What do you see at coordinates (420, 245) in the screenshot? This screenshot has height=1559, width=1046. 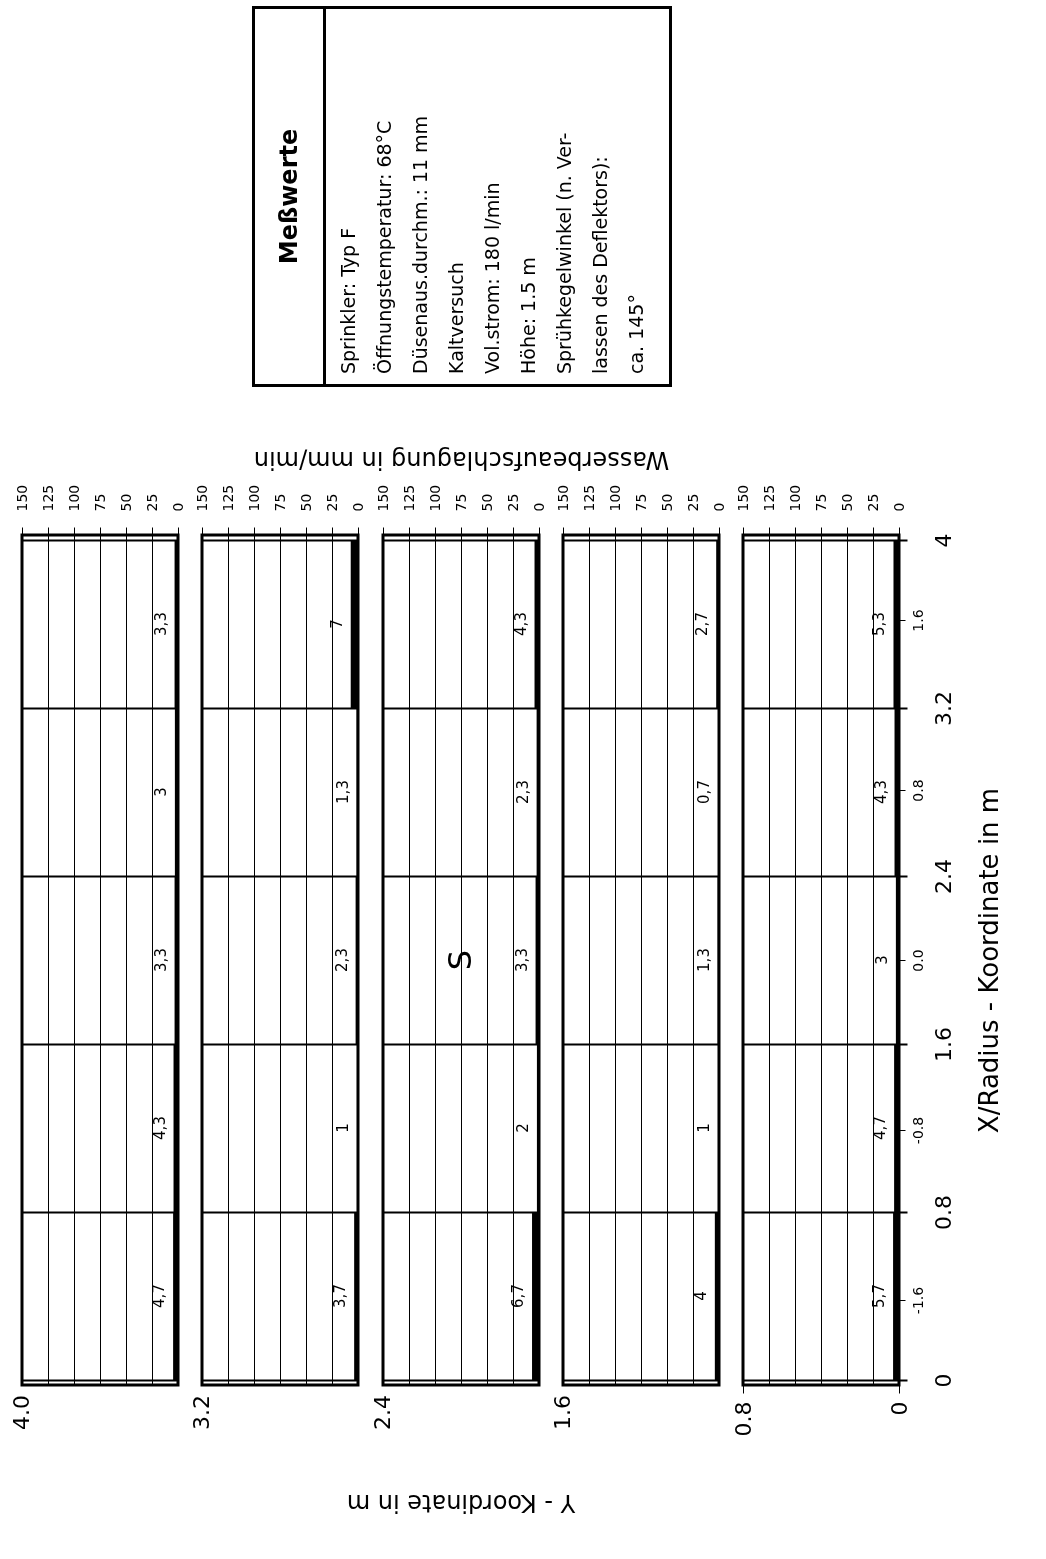 I see `text: Düsenaus.durchm.: 11 mm` at bounding box center [420, 245].